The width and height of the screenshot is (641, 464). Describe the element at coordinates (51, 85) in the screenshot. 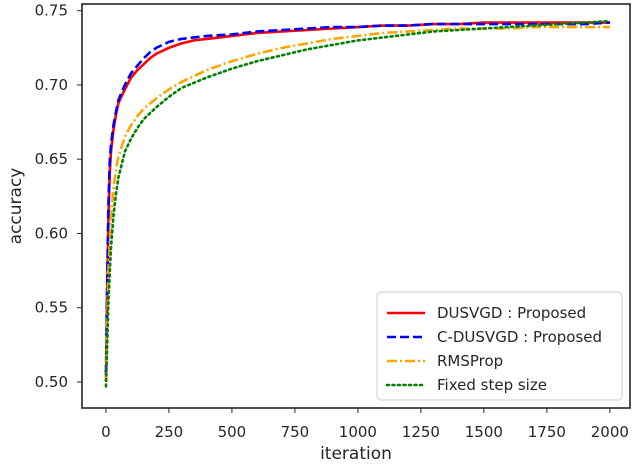

I see `y-tick-label: 0.70` at that location.